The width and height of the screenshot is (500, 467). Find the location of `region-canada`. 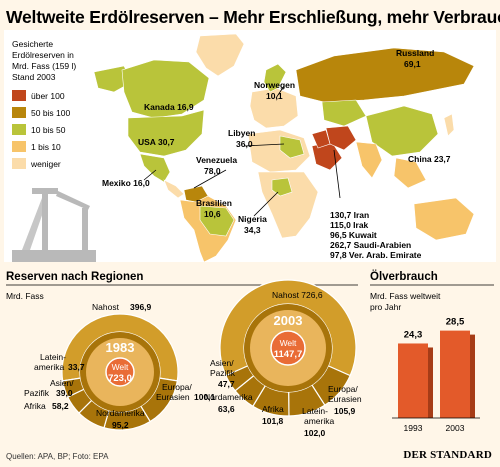

region-canada is located at coordinates (165, 89).